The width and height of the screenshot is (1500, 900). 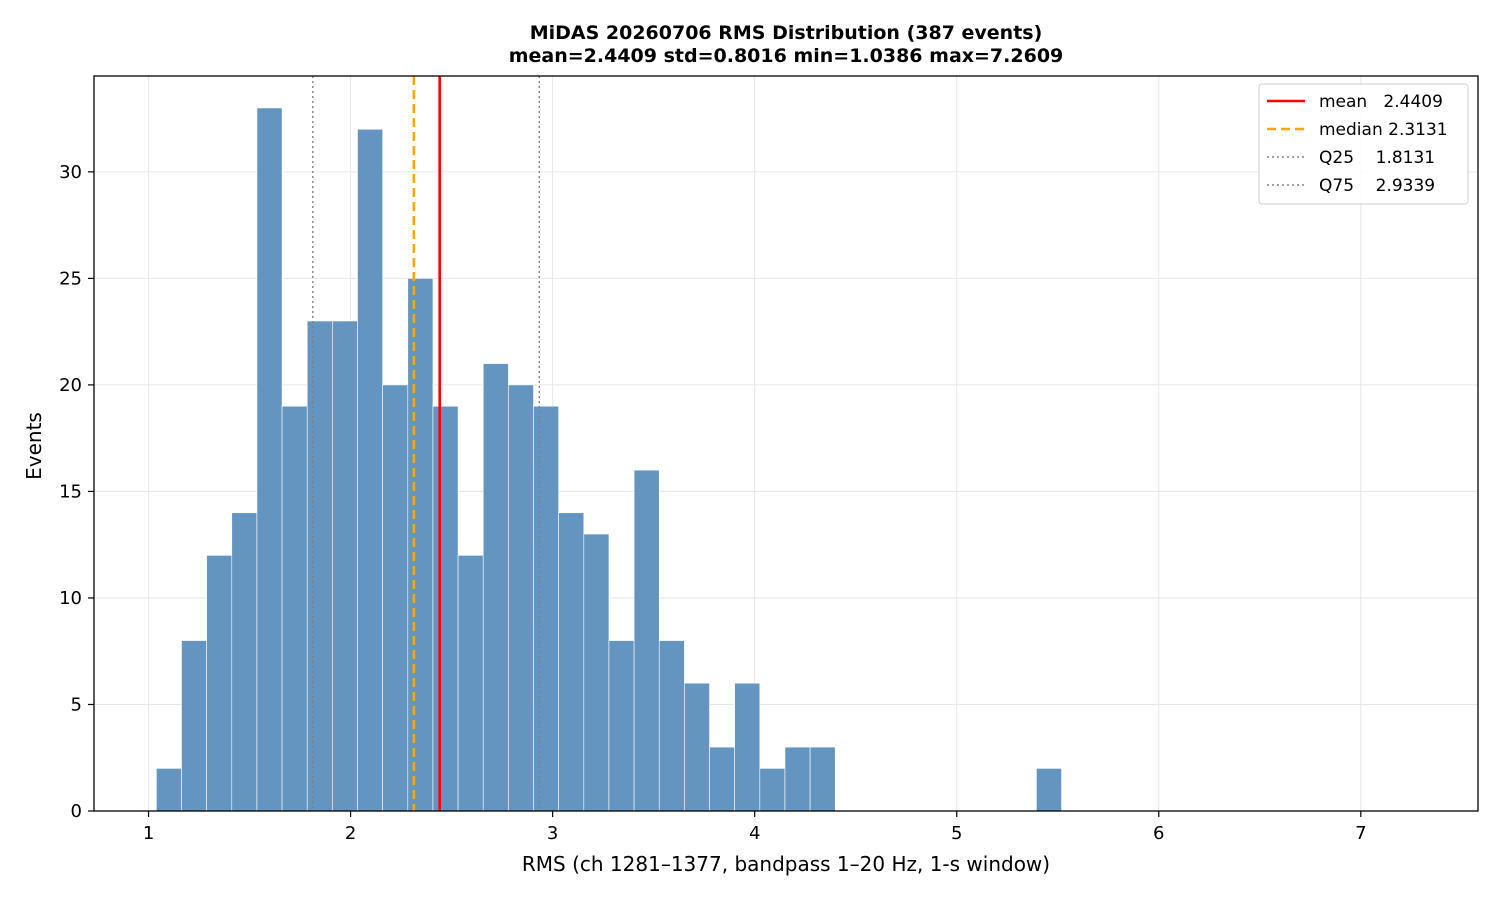 What do you see at coordinates (70, 172) in the screenshot?
I see `y-tick-label: 30` at bounding box center [70, 172].